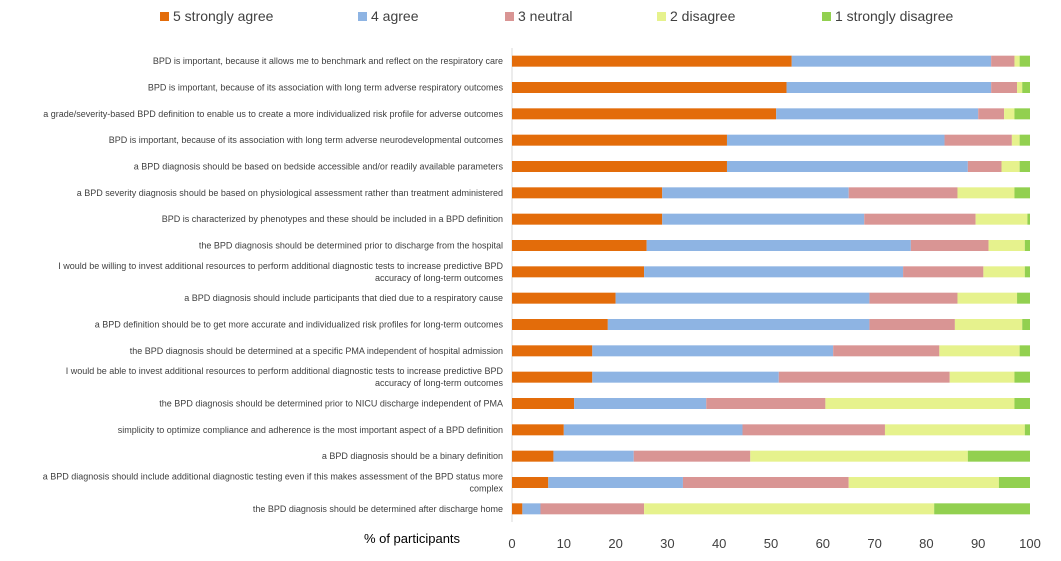  Describe the element at coordinates (511, 543) in the screenshot. I see `x-tick-label-0: 0` at that location.